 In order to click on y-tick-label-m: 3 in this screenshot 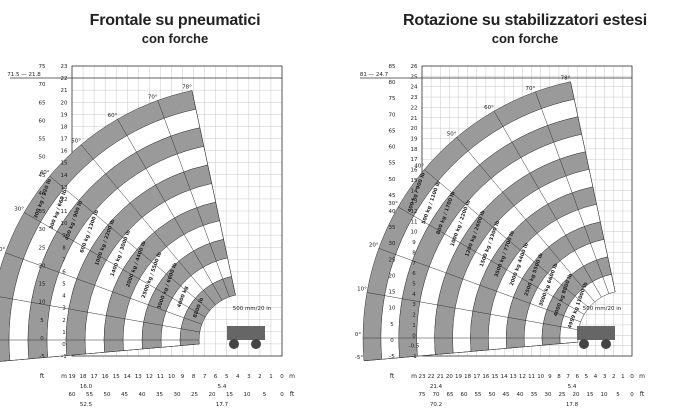, I will do `click(64, 309)`.